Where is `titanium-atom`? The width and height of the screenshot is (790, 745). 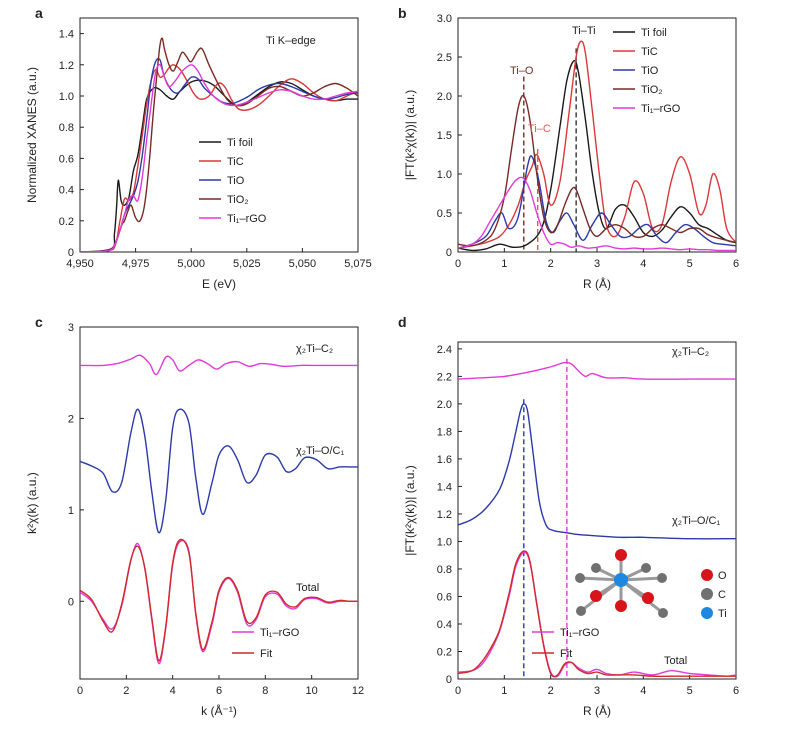
titanium-atom is located at coordinates (621, 580).